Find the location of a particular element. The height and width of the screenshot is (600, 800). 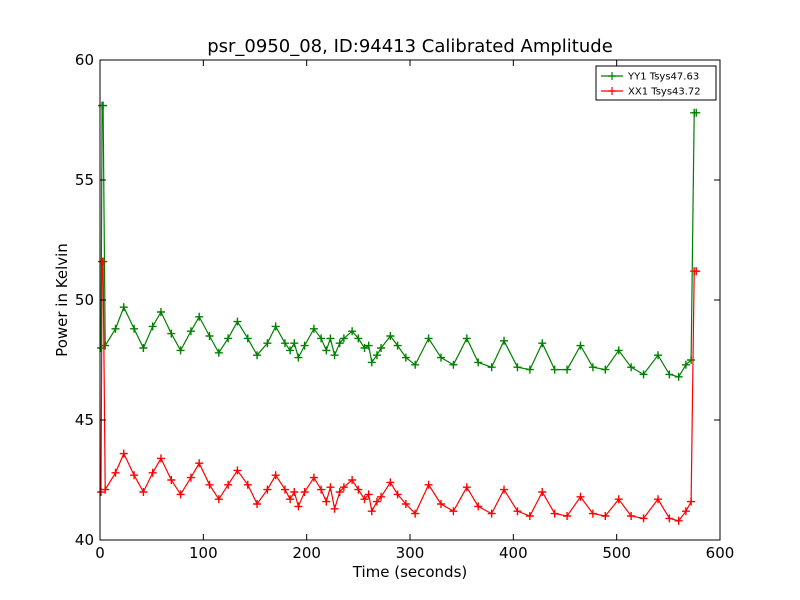

legend-label: XX1 Tsys43.72 is located at coordinates (664, 92).